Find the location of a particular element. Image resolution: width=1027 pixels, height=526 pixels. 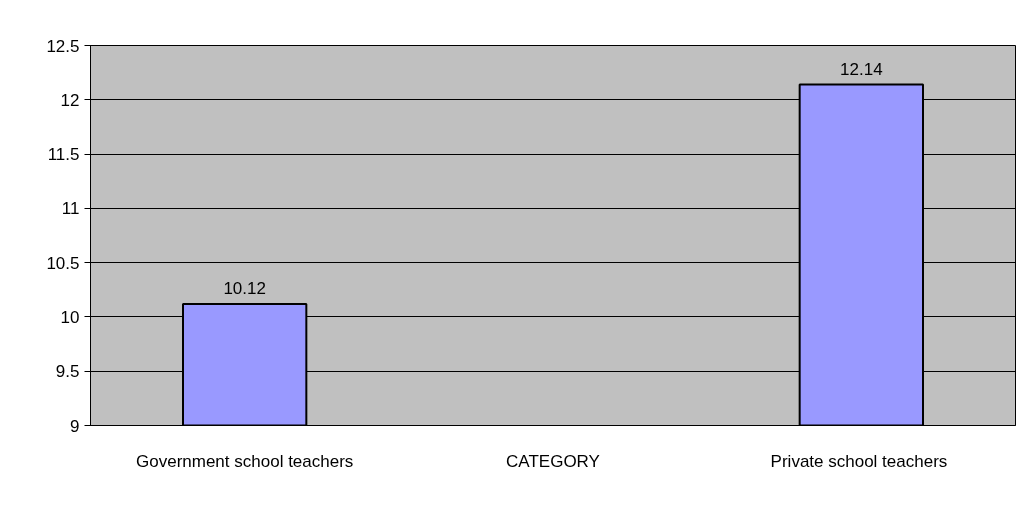

data-label: 12.14 is located at coordinates (861, 69).